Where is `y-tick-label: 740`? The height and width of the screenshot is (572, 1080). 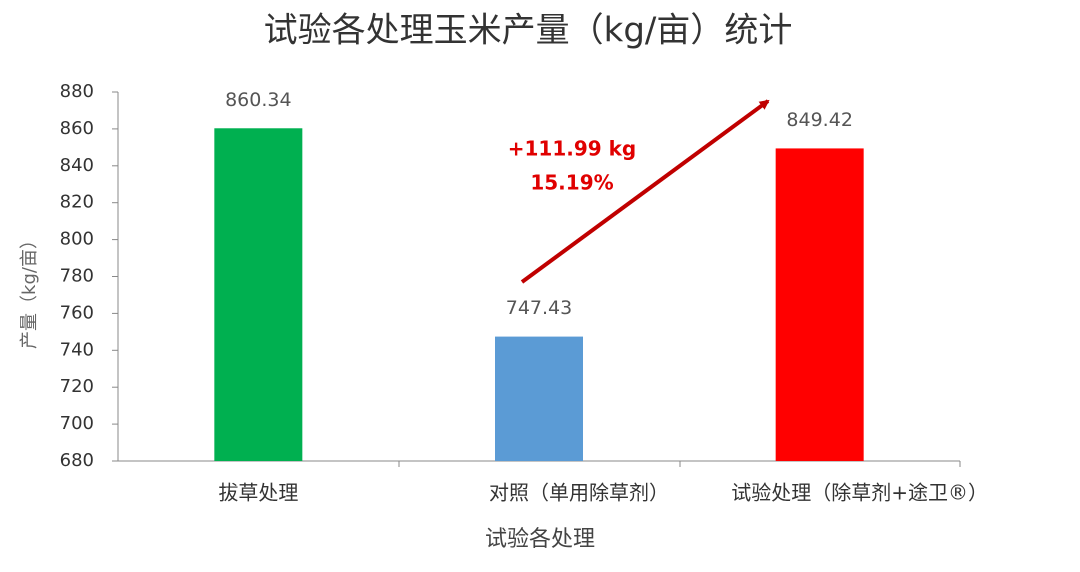
y-tick-label: 740 is located at coordinates (77, 349).